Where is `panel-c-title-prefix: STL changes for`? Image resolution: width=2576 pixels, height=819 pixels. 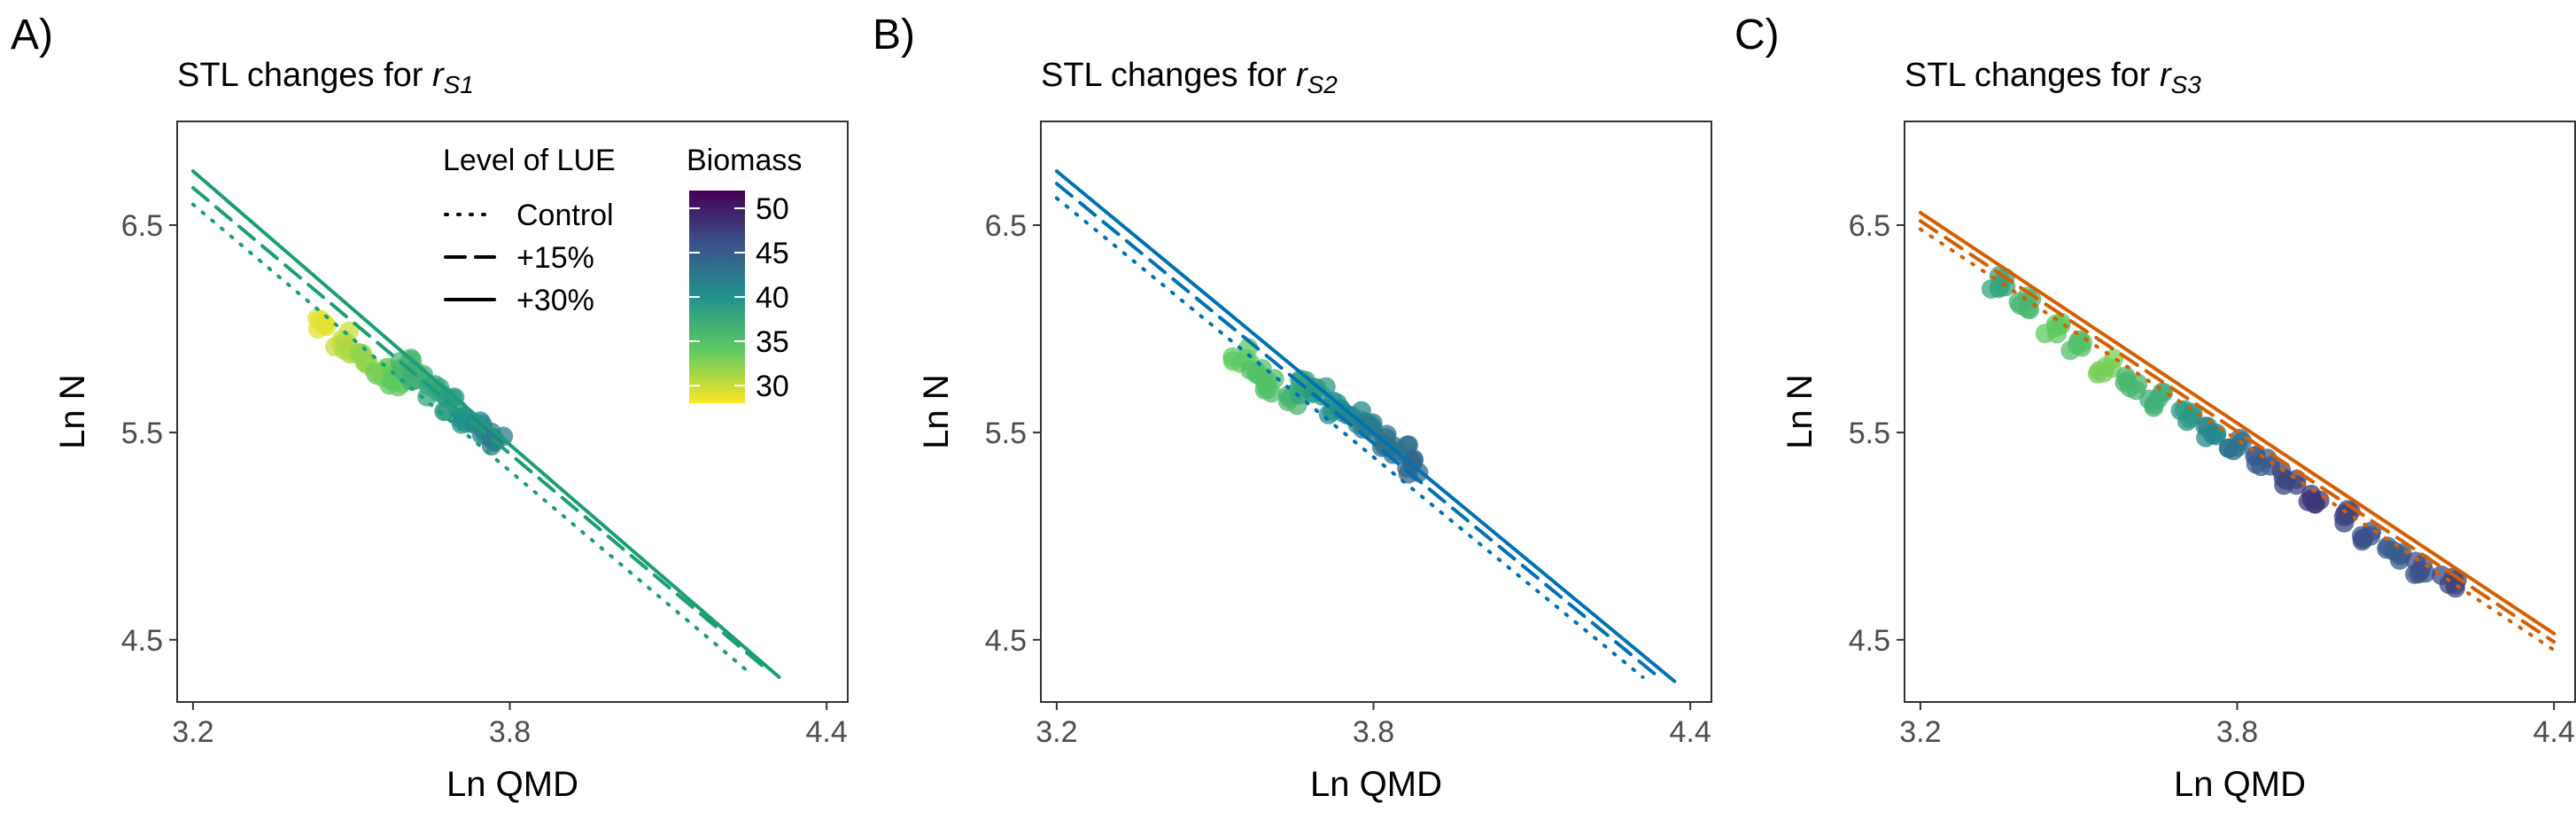
panel-c-title-prefix: STL changes for is located at coordinates (2032, 75).